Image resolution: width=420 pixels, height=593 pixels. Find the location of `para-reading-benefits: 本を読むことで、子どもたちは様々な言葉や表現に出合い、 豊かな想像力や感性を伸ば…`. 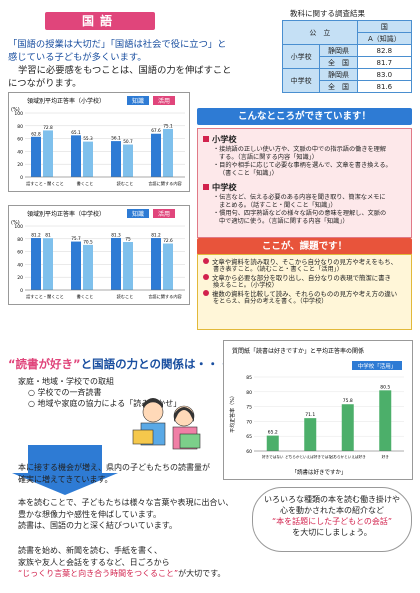

para-reading-benefits: 本を読むことで、子どもたちは様々な言葉や表現に出合い、 豊かな想像力や感性を伸ば… is located at coordinates (126, 514).